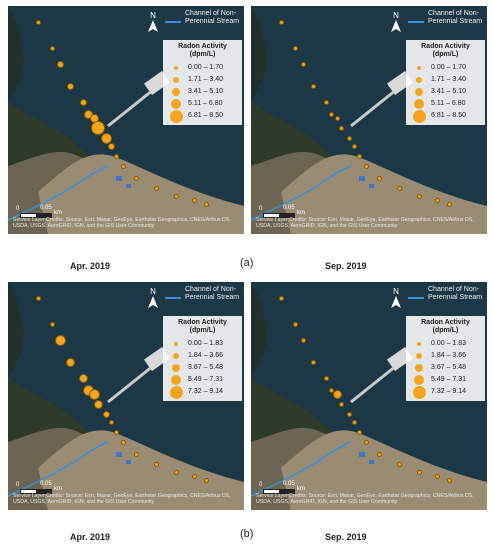 This screenshot has width=493, height=550. I want to click on legend-class-row: 1.71 – 3.40, so click(445, 80).